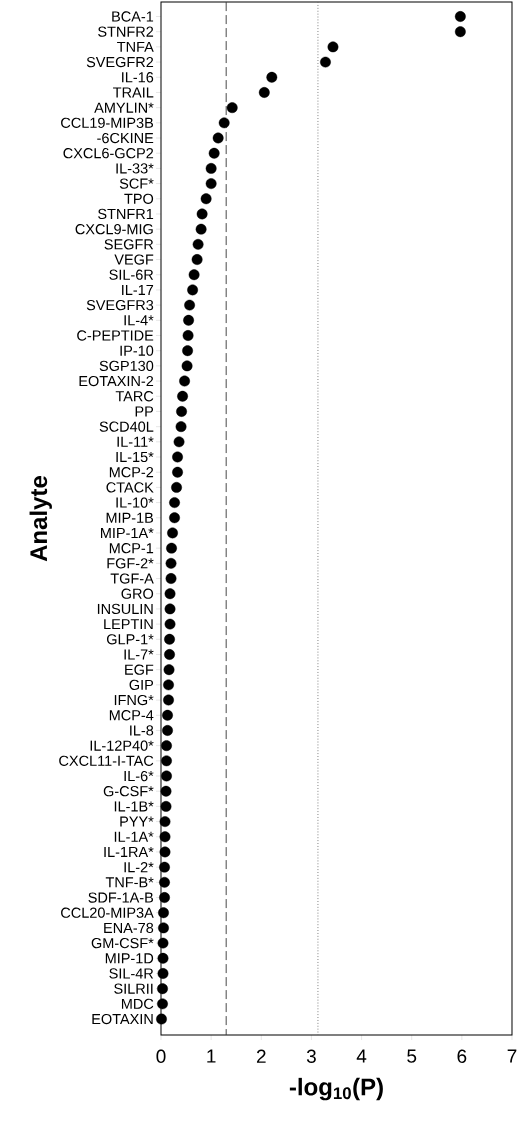 The width and height of the screenshot is (520, 1124). Describe the element at coordinates (108, 153) in the screenshot. I see `y-tick-label: CXCL6-GCP2` at that location.